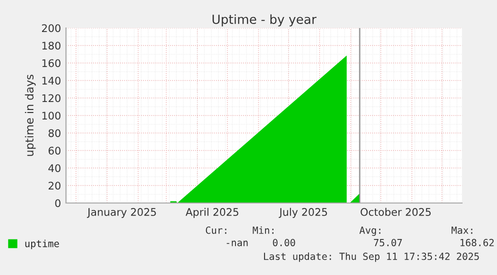  What do you see at coordinates (212, 213) in the screenshot?
I see `x-tick-label: April 2025` at bounding box center [212, 213].